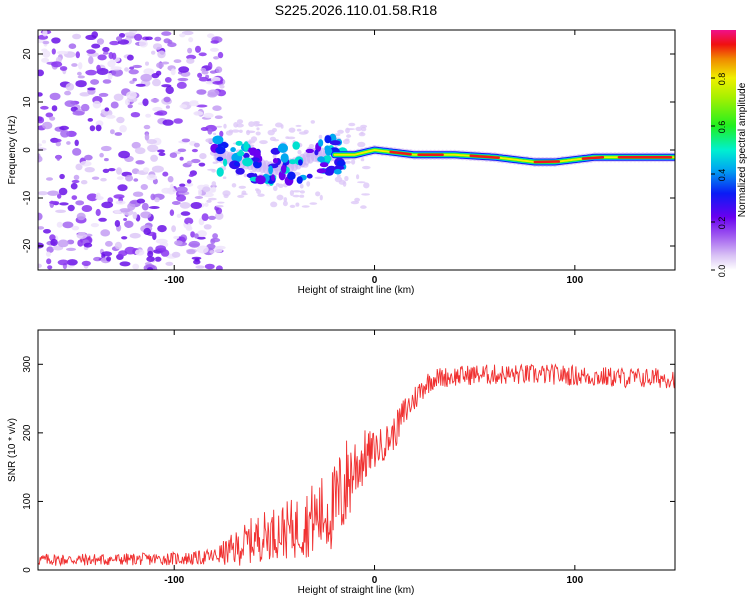 The image size is (750, 600). I want to click on y-tick-label: 100, so click(27, 501).